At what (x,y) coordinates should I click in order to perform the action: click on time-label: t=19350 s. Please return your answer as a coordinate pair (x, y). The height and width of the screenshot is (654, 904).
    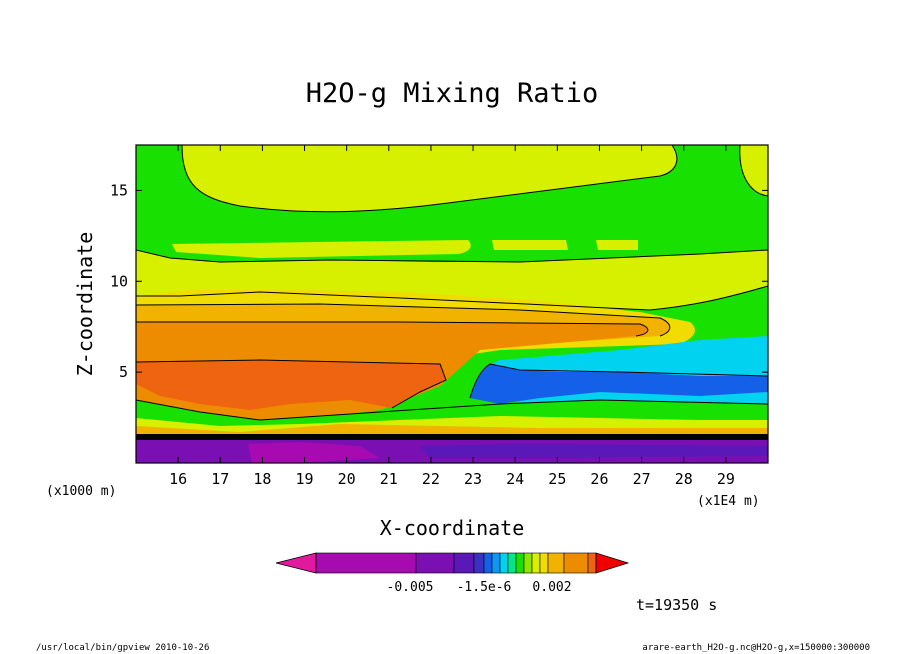
    Looking at the image, I should click on (676, 605).